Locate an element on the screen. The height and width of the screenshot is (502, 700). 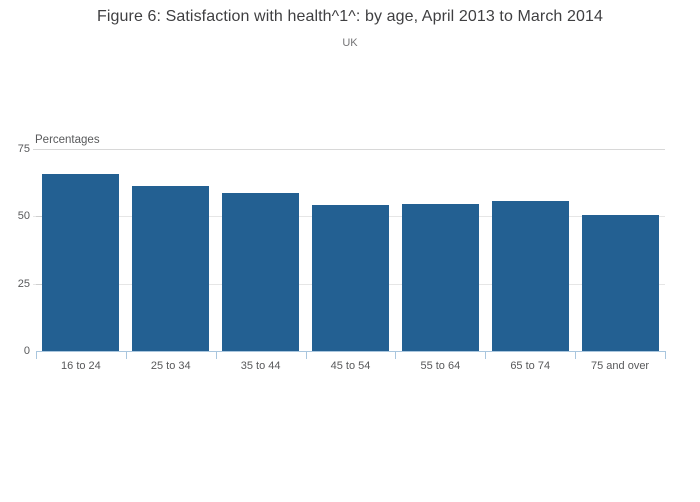
y-tick-label: 75 is located at coordinates (23, 149).